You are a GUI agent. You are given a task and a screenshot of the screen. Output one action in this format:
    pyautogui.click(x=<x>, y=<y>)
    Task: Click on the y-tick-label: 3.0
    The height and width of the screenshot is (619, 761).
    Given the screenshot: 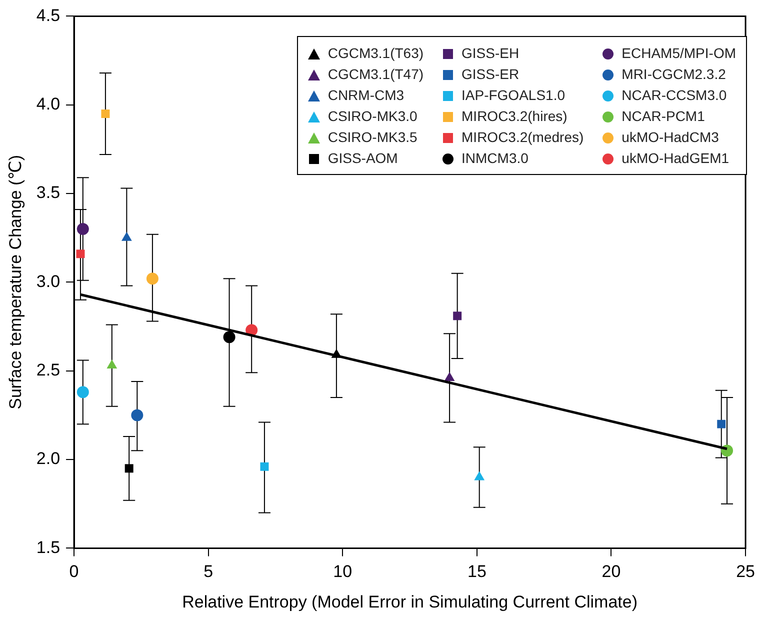 What is the action you would take?
    pyautogui.click(x=48, y=281)
    